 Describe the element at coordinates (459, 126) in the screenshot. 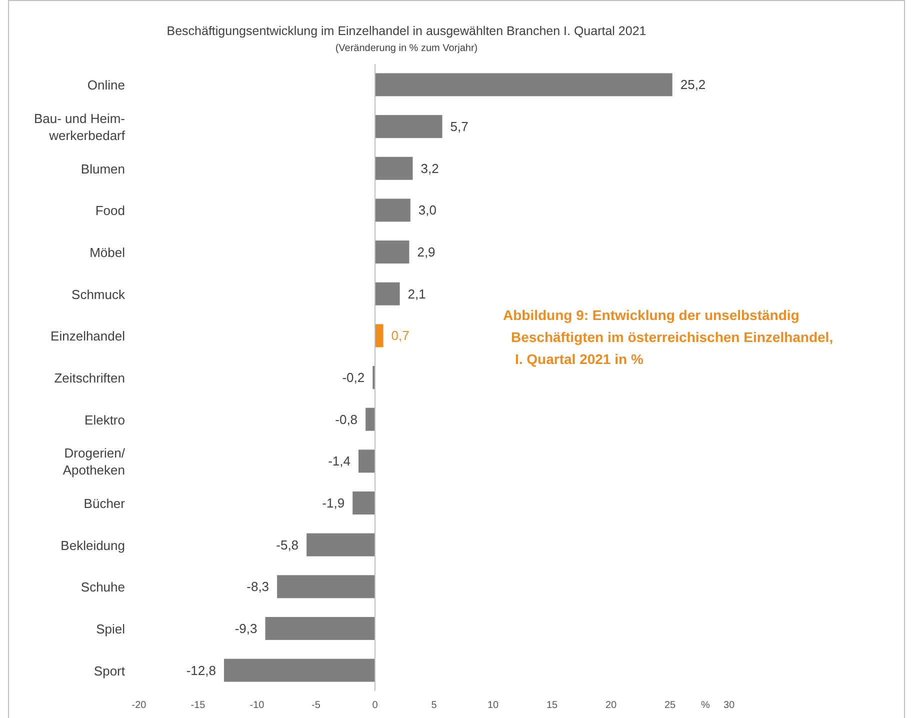

I see `data-label: 5,7` at that location.